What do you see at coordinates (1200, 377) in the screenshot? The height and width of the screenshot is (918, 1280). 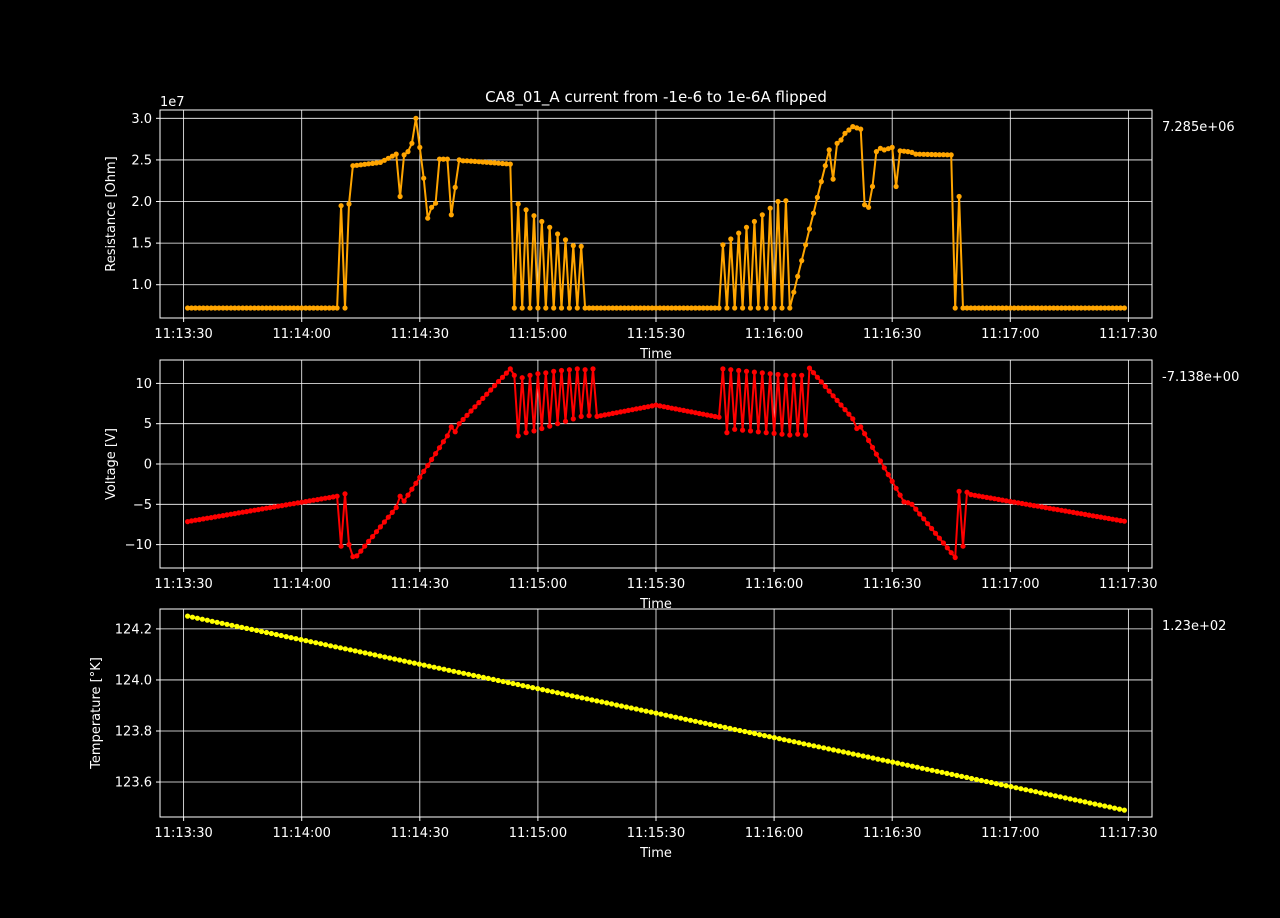 I see `voltage-last-value: -7.138e+00` at bounding box center [1200, 377].